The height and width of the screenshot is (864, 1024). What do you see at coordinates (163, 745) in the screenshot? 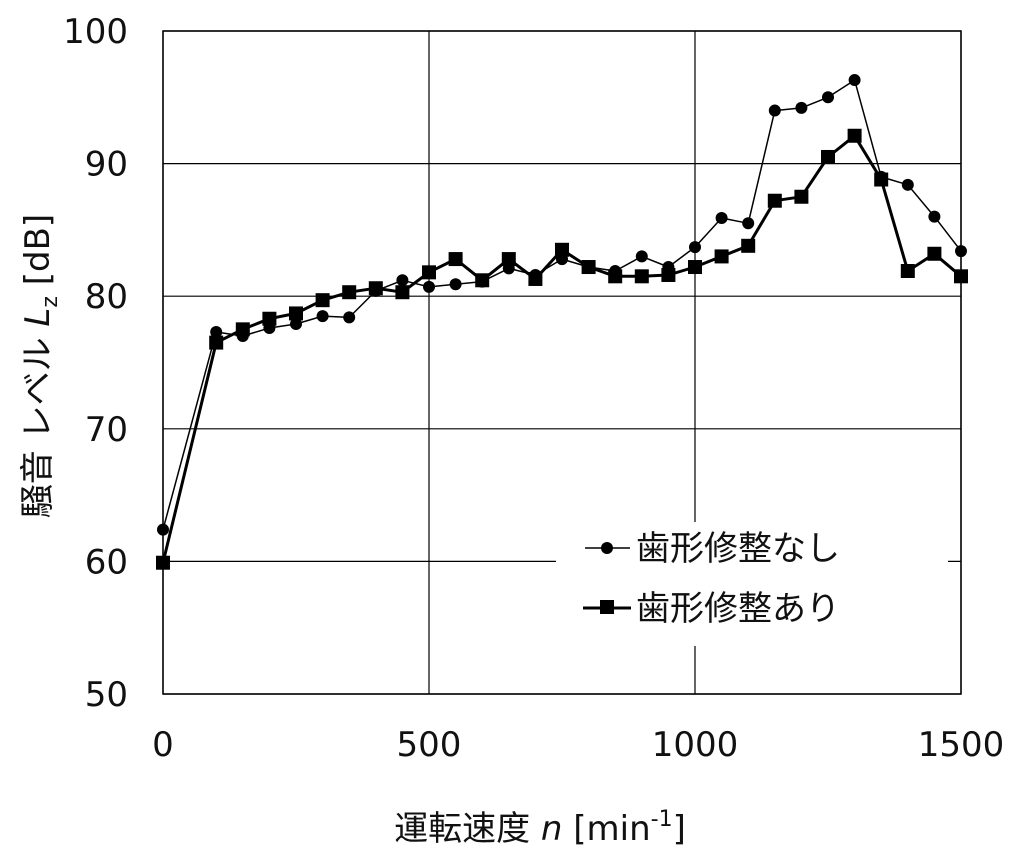
I see `x-tick-label-0: 0` at bounding box center [163, 745].